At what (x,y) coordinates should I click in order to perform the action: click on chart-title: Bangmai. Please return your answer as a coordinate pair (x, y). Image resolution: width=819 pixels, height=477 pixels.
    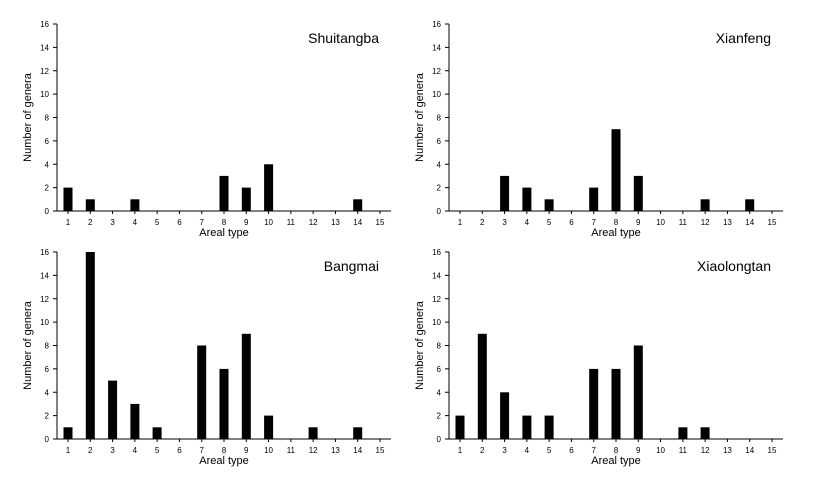
    Looking at the image, I should click on (351, 266).